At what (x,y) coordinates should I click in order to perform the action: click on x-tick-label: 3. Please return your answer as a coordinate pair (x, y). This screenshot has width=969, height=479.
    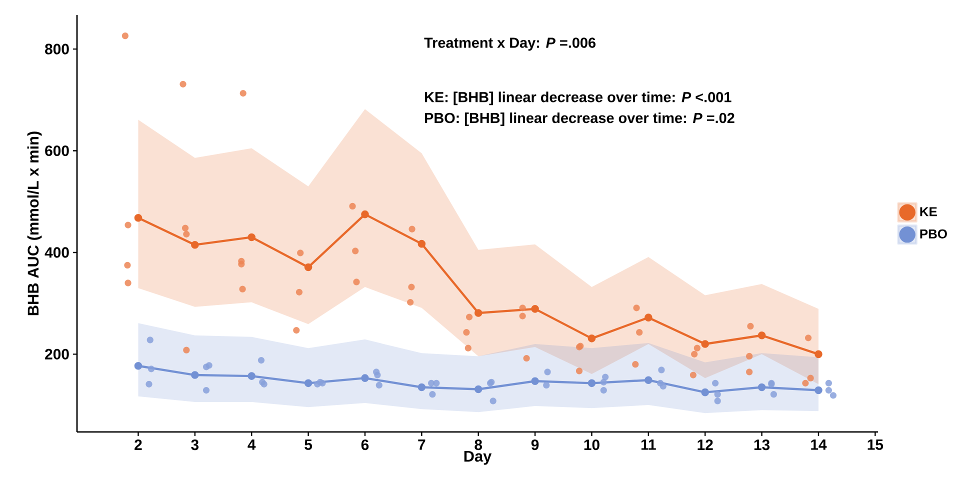
    Looking at the image, I should click on (195, 445).